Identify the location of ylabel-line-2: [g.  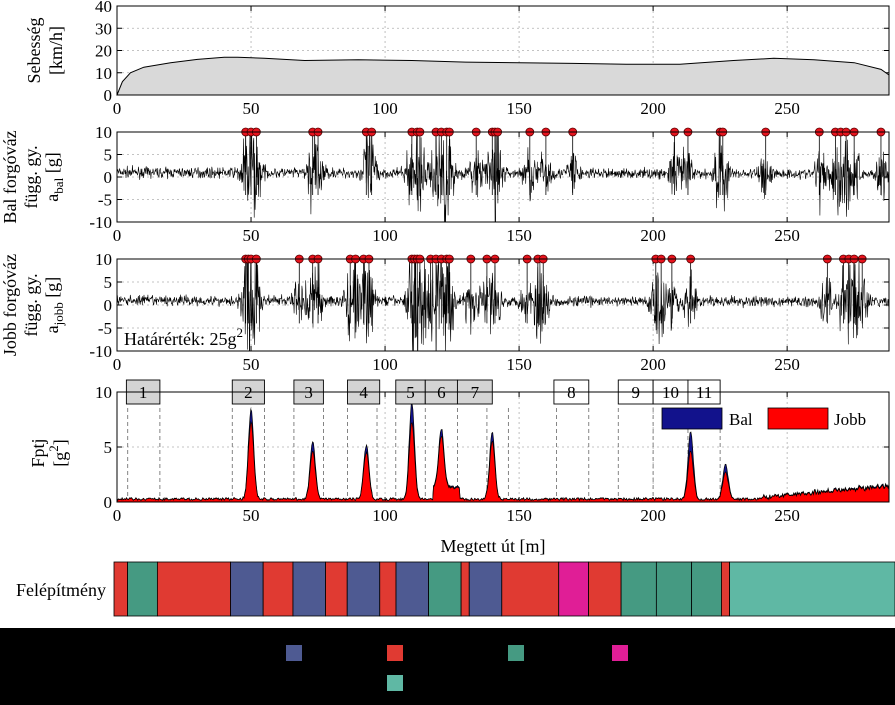
(60, 459).